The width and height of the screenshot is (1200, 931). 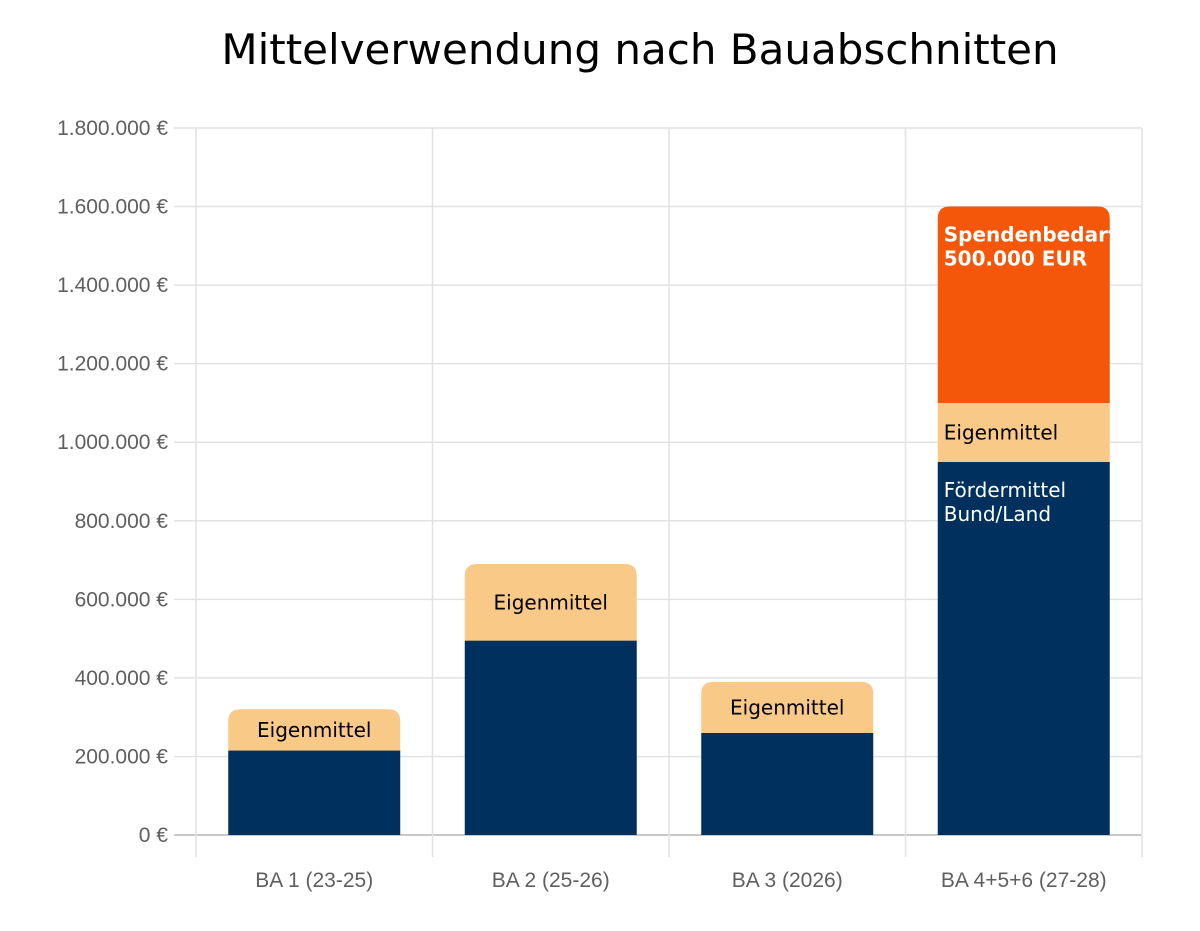 I want to click on segment-label-foerder: Fördermittel Bund/Land, so click(x=1005, y=502).